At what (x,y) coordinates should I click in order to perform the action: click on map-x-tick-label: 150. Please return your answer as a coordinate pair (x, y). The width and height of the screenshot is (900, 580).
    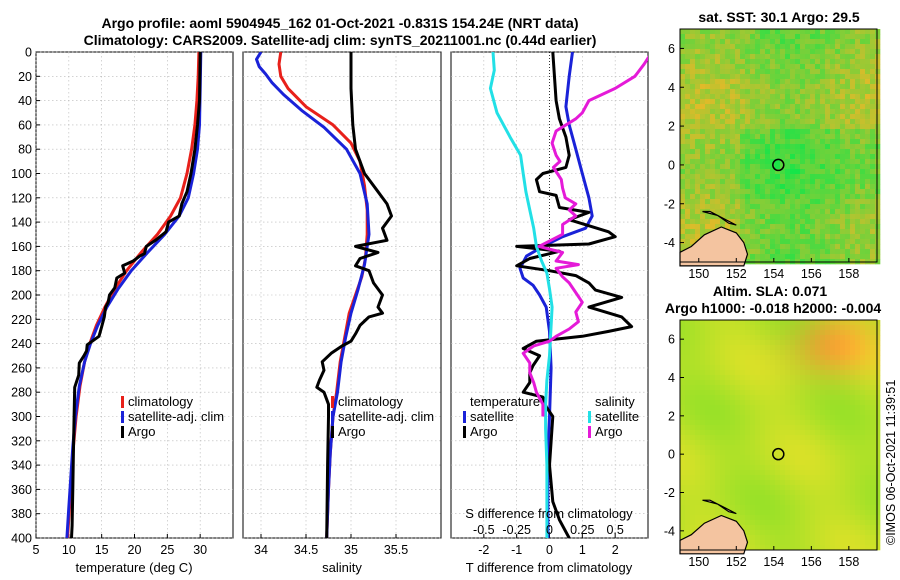
    Looking at the image, I should click on (698, 562).